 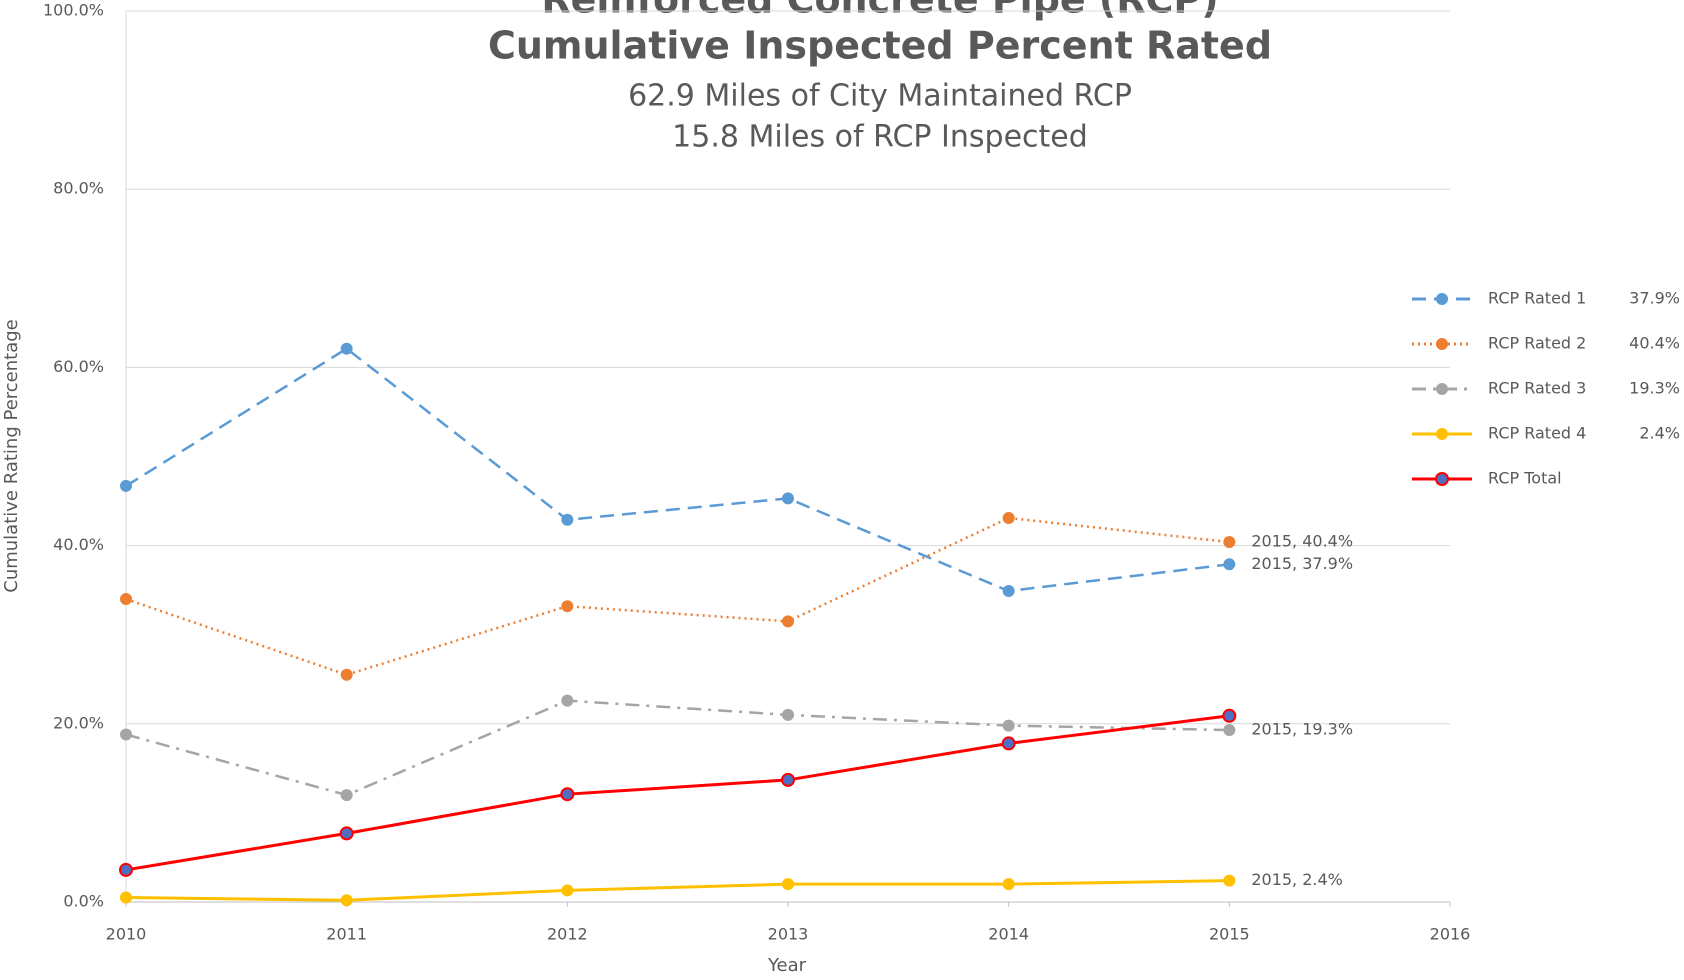 What do you see at coordinates (1654, 343) in the screenshot?
I see `legend-value: 40.4%` at bounding box center [1654, 343].